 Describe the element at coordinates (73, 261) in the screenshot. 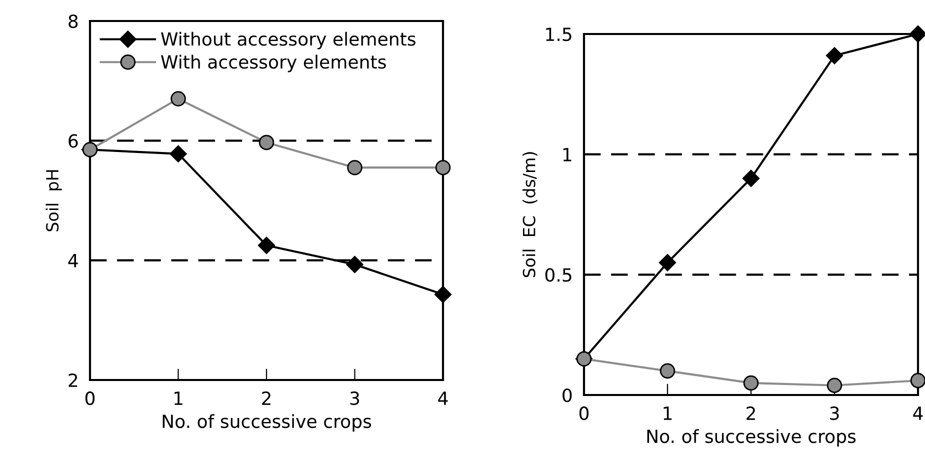

I see `y-tick-label: 4` at that location.